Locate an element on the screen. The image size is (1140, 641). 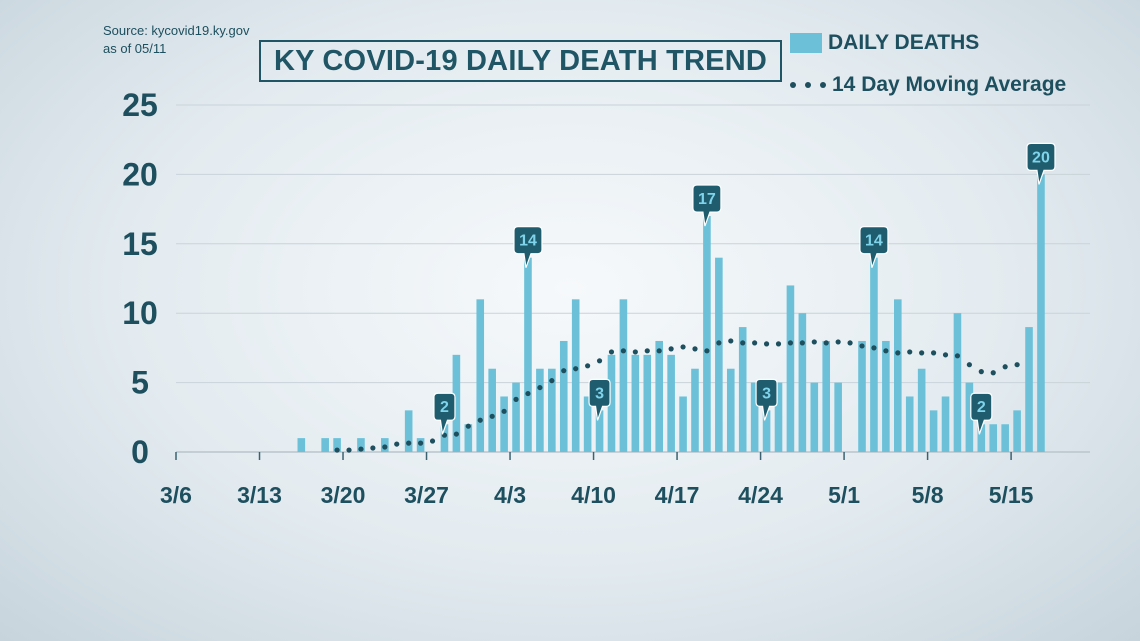
data-label: 2 is located at coordinates (444, 407).